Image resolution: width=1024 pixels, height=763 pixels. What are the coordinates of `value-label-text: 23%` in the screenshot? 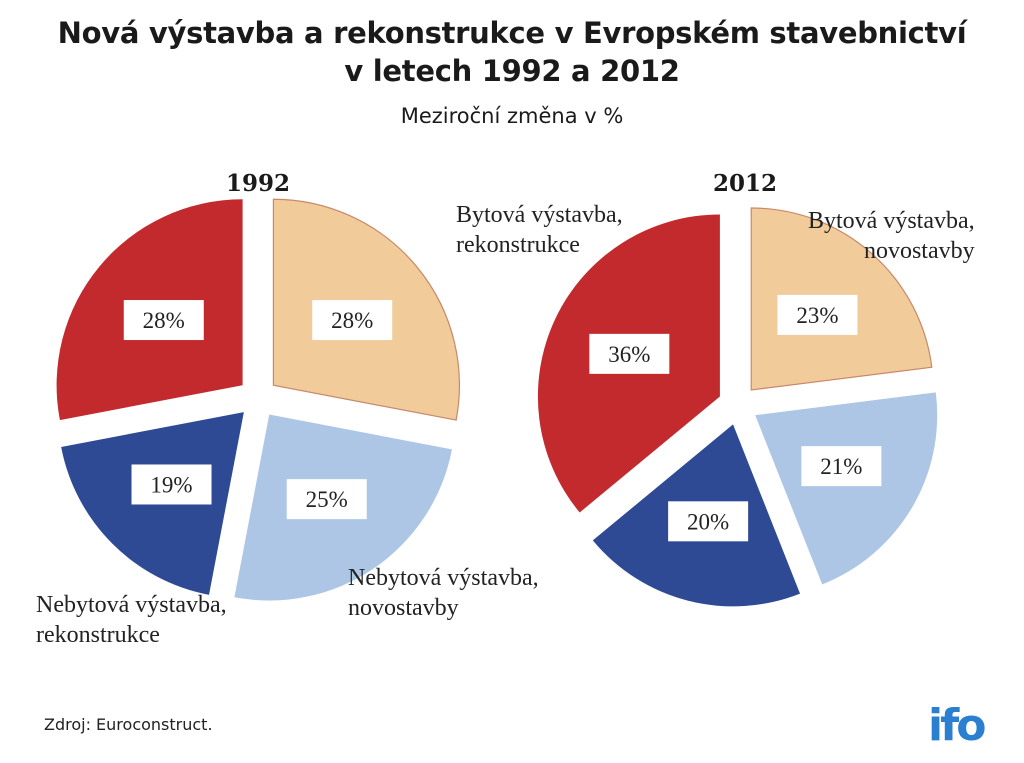 It's located at (817, 315).